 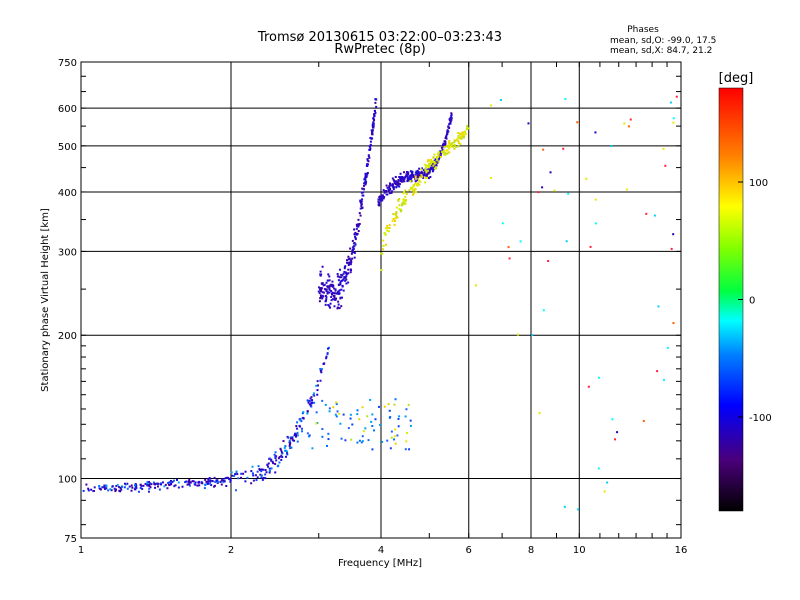 What do you see at coordinates (469, 550) in the screenshot?
I see `x-tick-label: 6` at bounding box center [469, 550].